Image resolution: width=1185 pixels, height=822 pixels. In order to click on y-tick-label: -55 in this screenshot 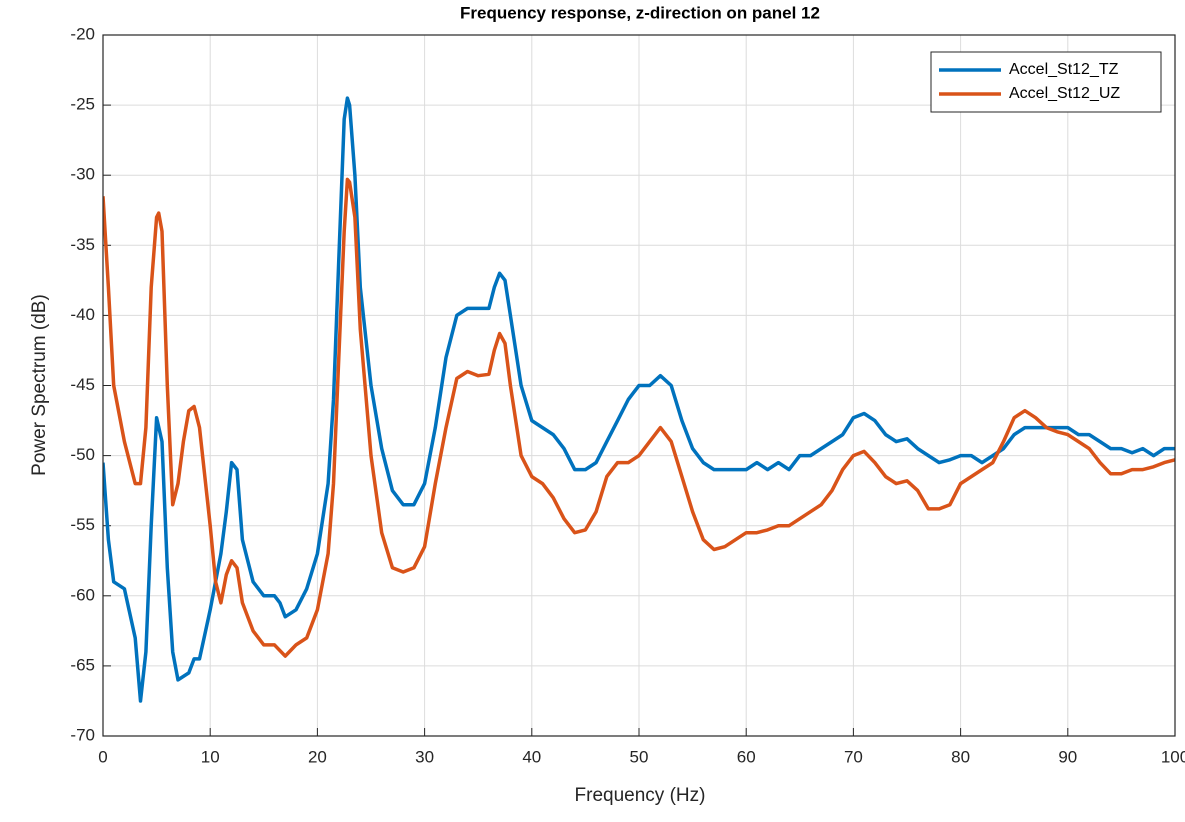, I will do `click(82, 524)`.